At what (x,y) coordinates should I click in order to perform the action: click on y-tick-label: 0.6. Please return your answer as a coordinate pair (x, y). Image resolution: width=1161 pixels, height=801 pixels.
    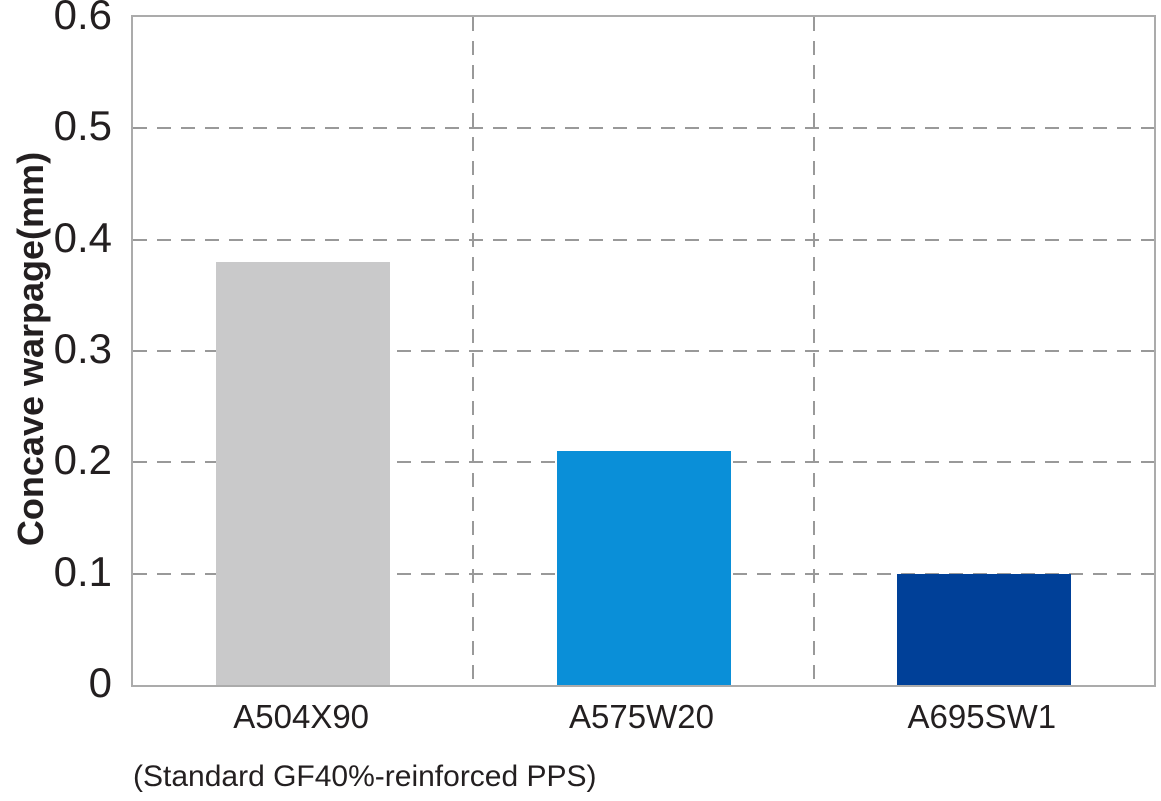
    Looking at the image, I should click on (82, 19).